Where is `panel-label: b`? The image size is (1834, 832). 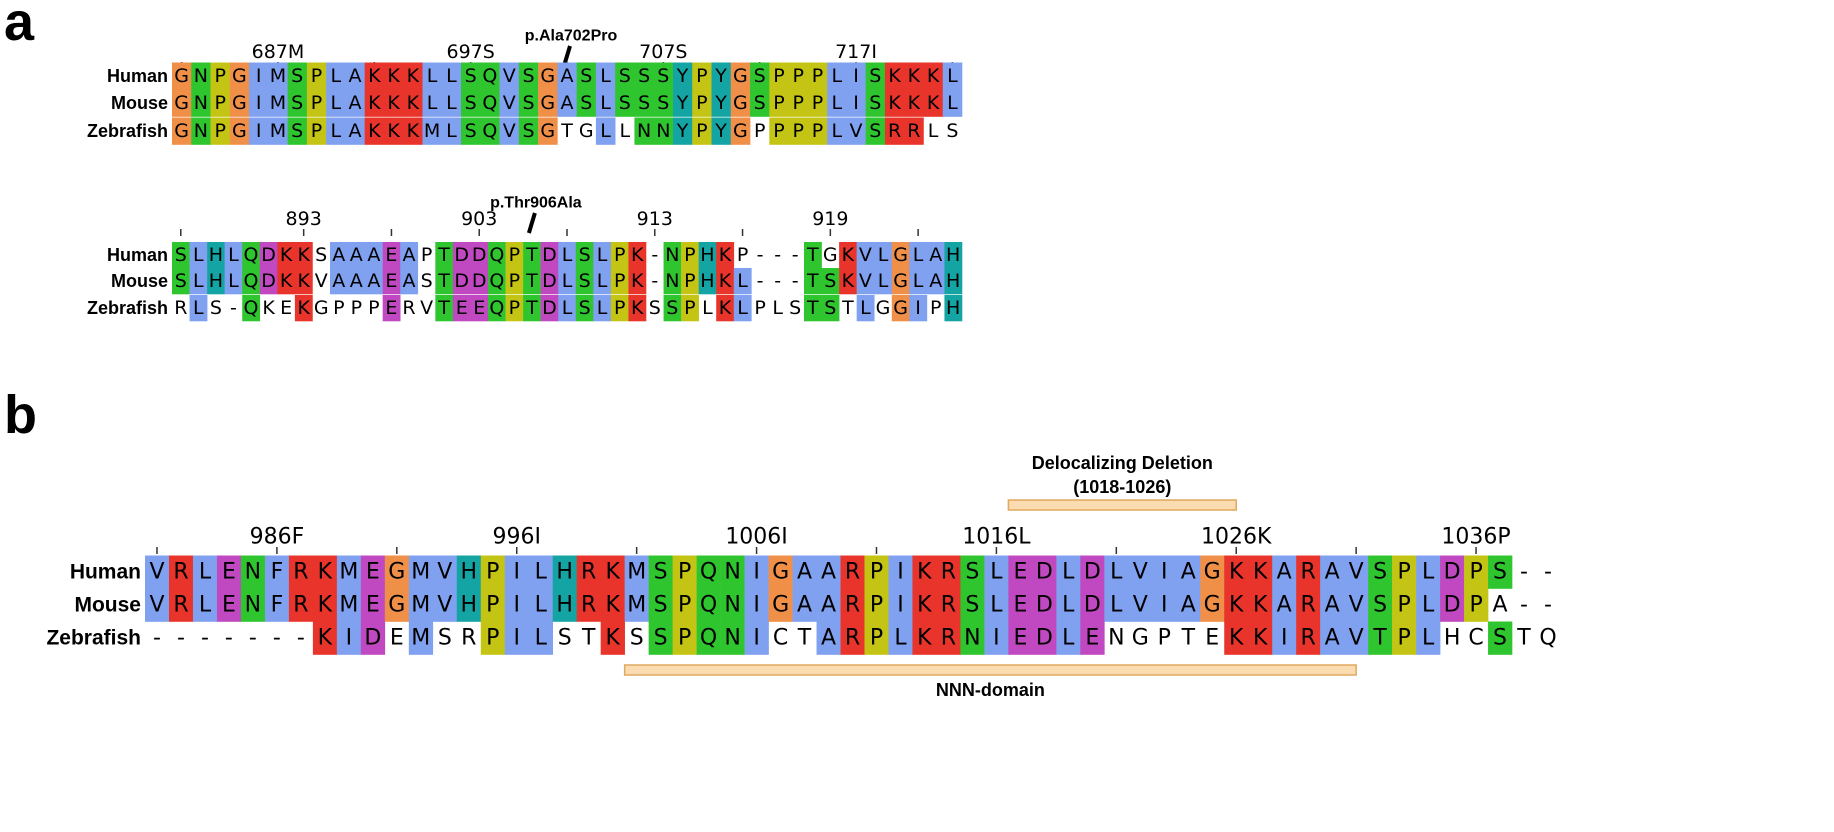 panel-label: b is located at coordinates (20, 415).